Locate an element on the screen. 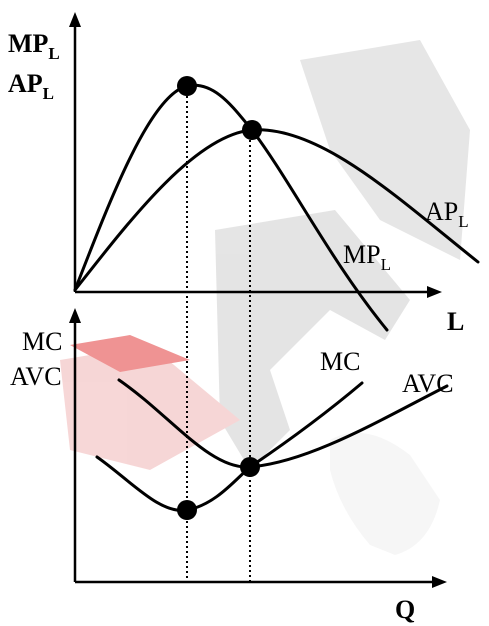 The height and width of the screenshot is (626, 489). watermark-gray-shape is located at coordinates (385, 150).